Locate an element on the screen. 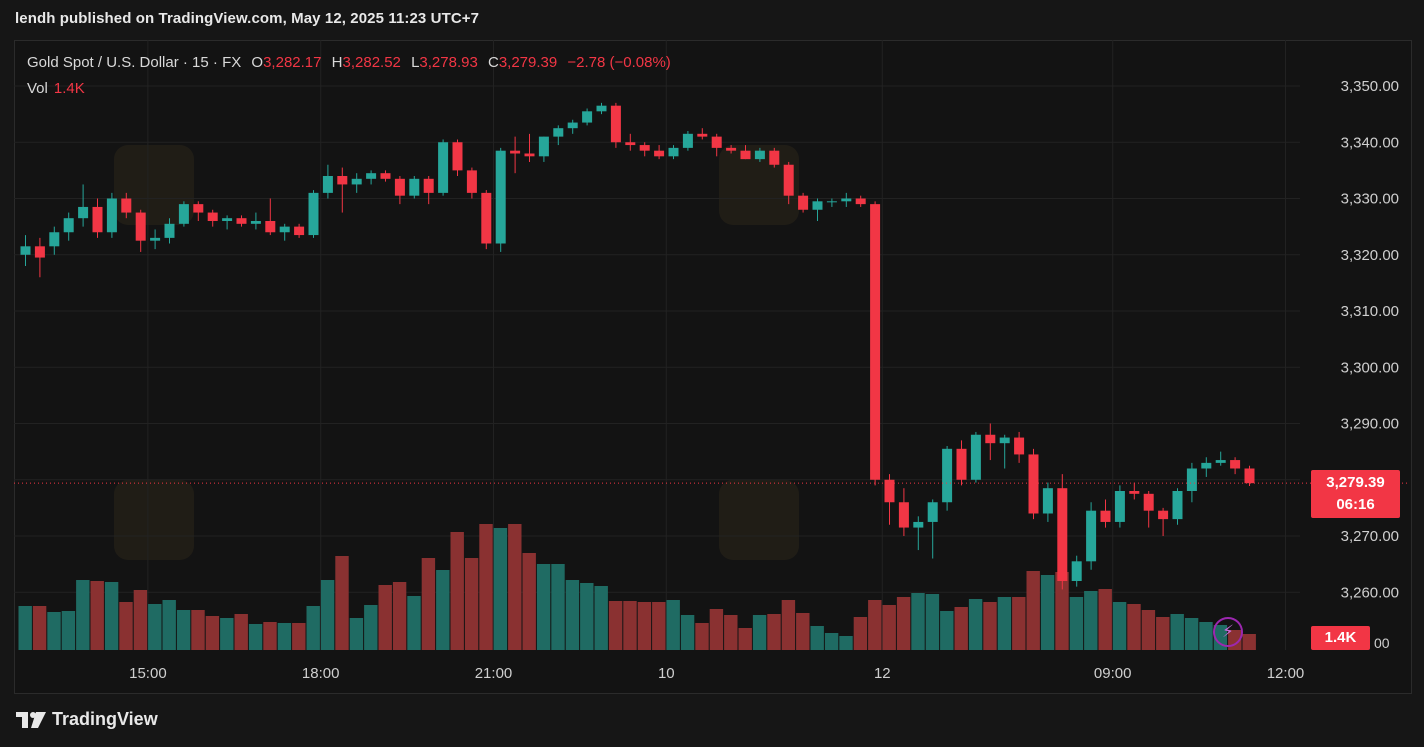  tradingview-brand: TradingView is located at coordinates (87, 719).